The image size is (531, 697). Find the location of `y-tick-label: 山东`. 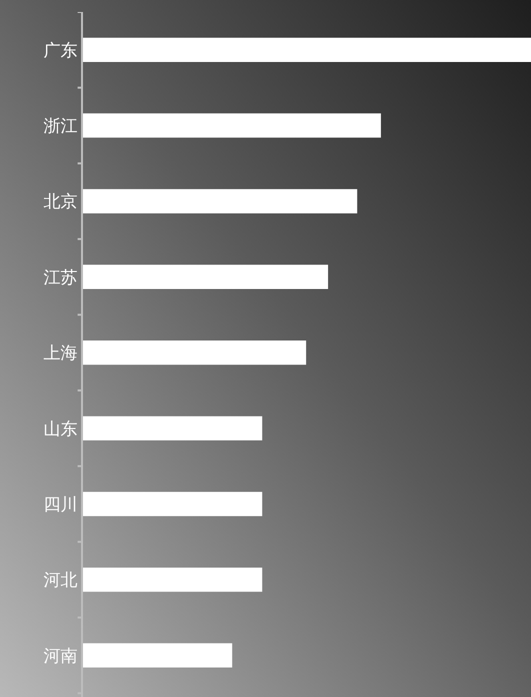

y-tick-label: 山东 is located at coordinates (61, 429).